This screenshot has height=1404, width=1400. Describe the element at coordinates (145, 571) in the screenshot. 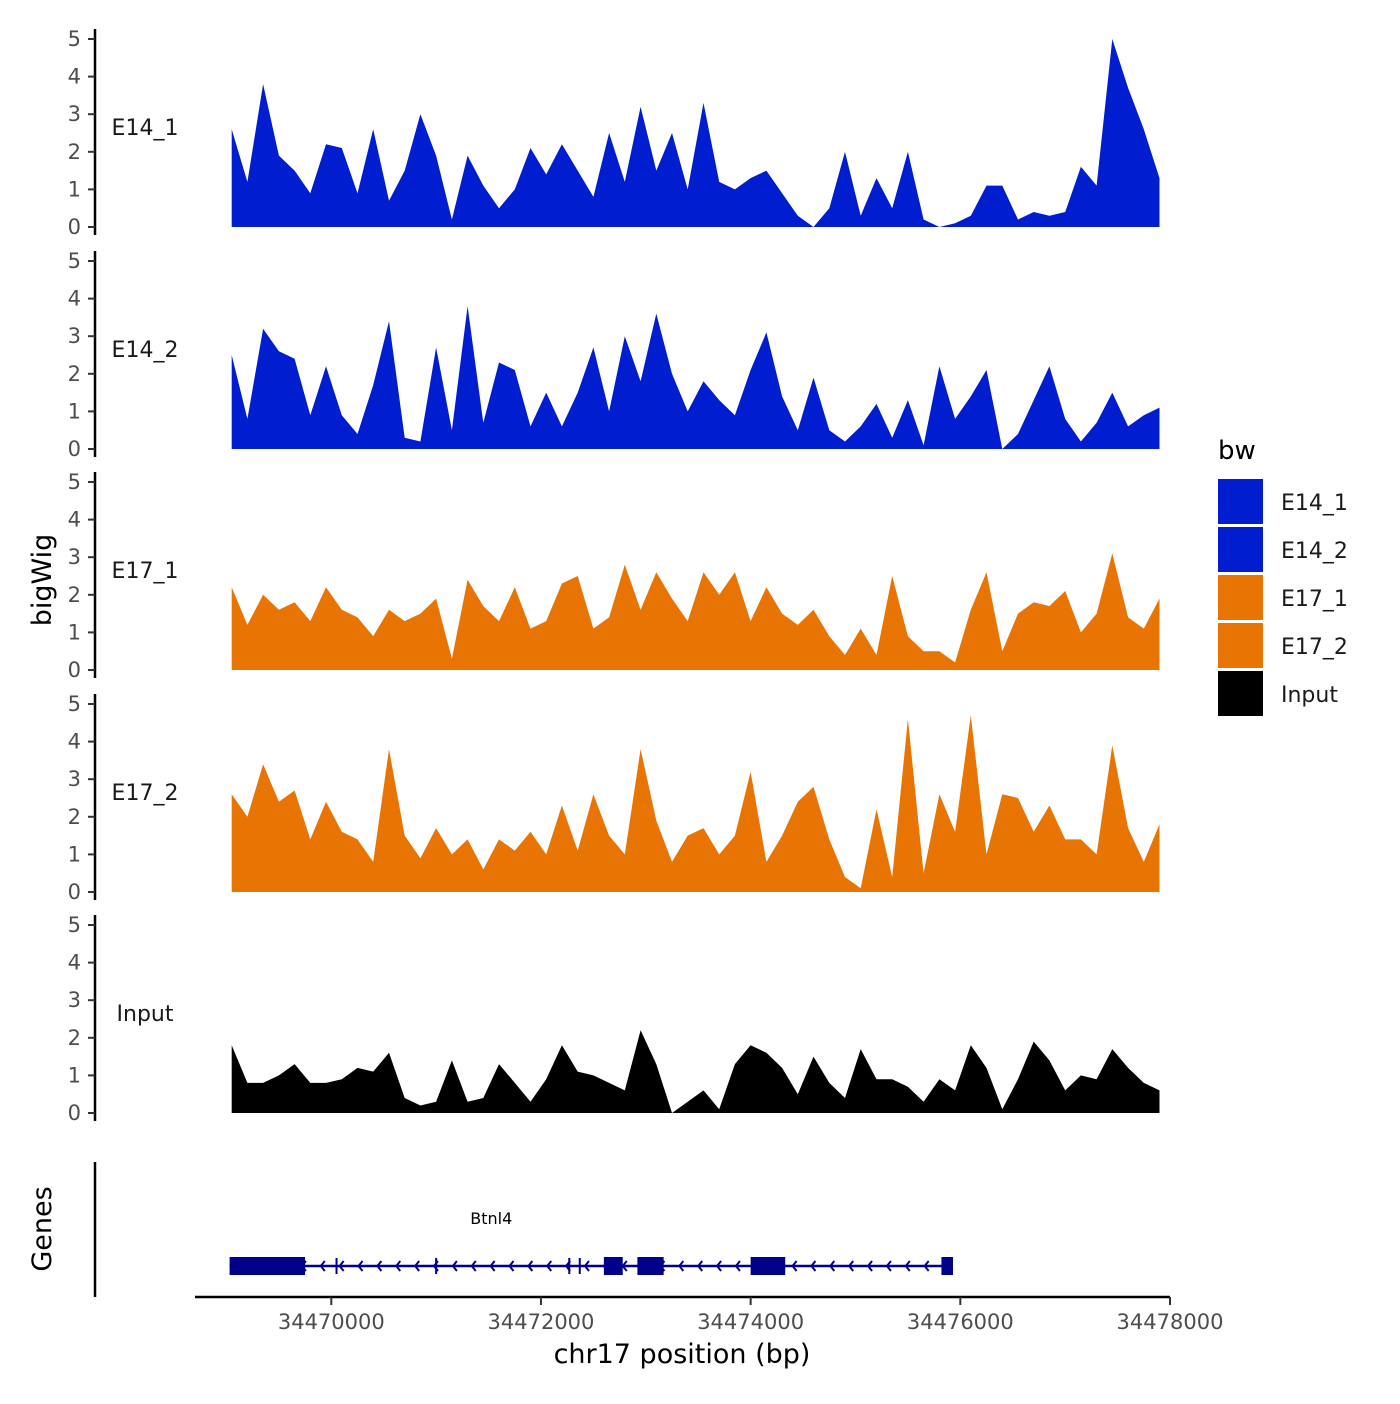

I see `track-label: E17_1` at that location.